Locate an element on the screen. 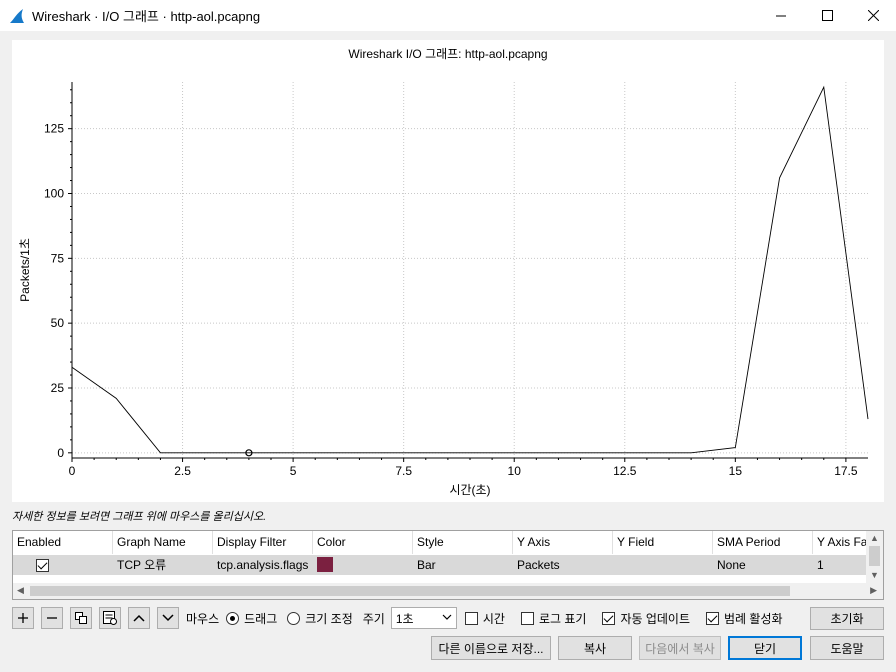  horizontal-scroll-thumb is located at coordinates (410, 591).